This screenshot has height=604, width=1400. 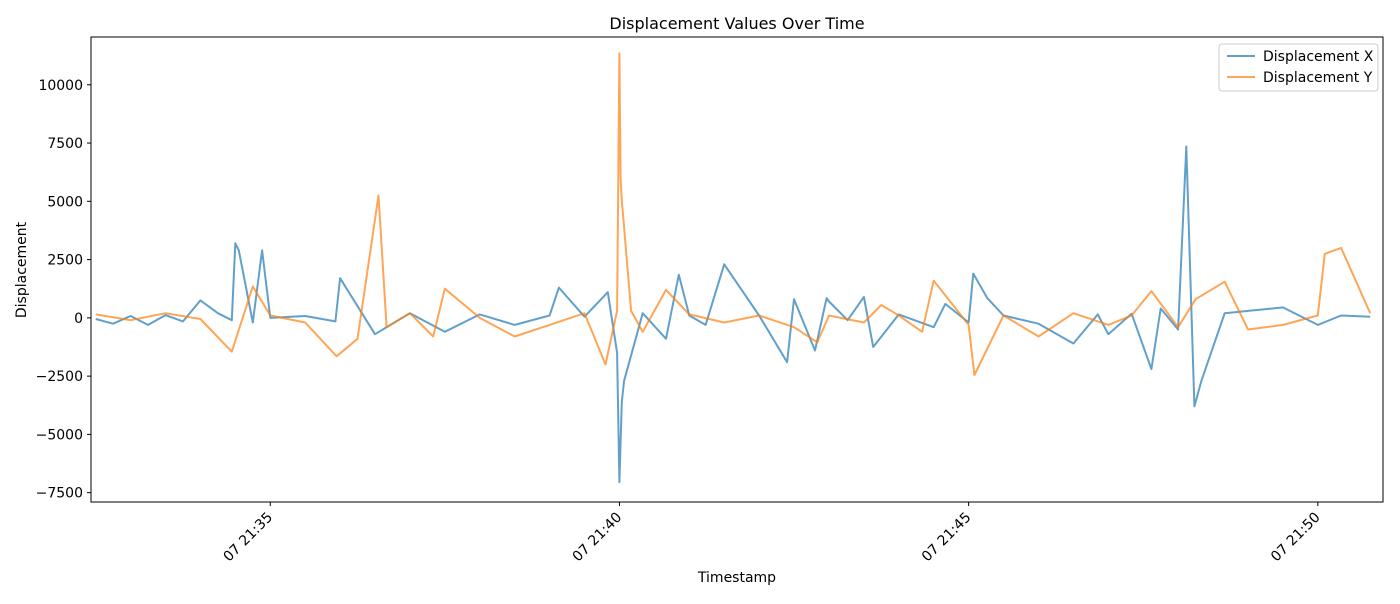 I want to click on y-tick-label: 2500, so click(x=65, y=261).